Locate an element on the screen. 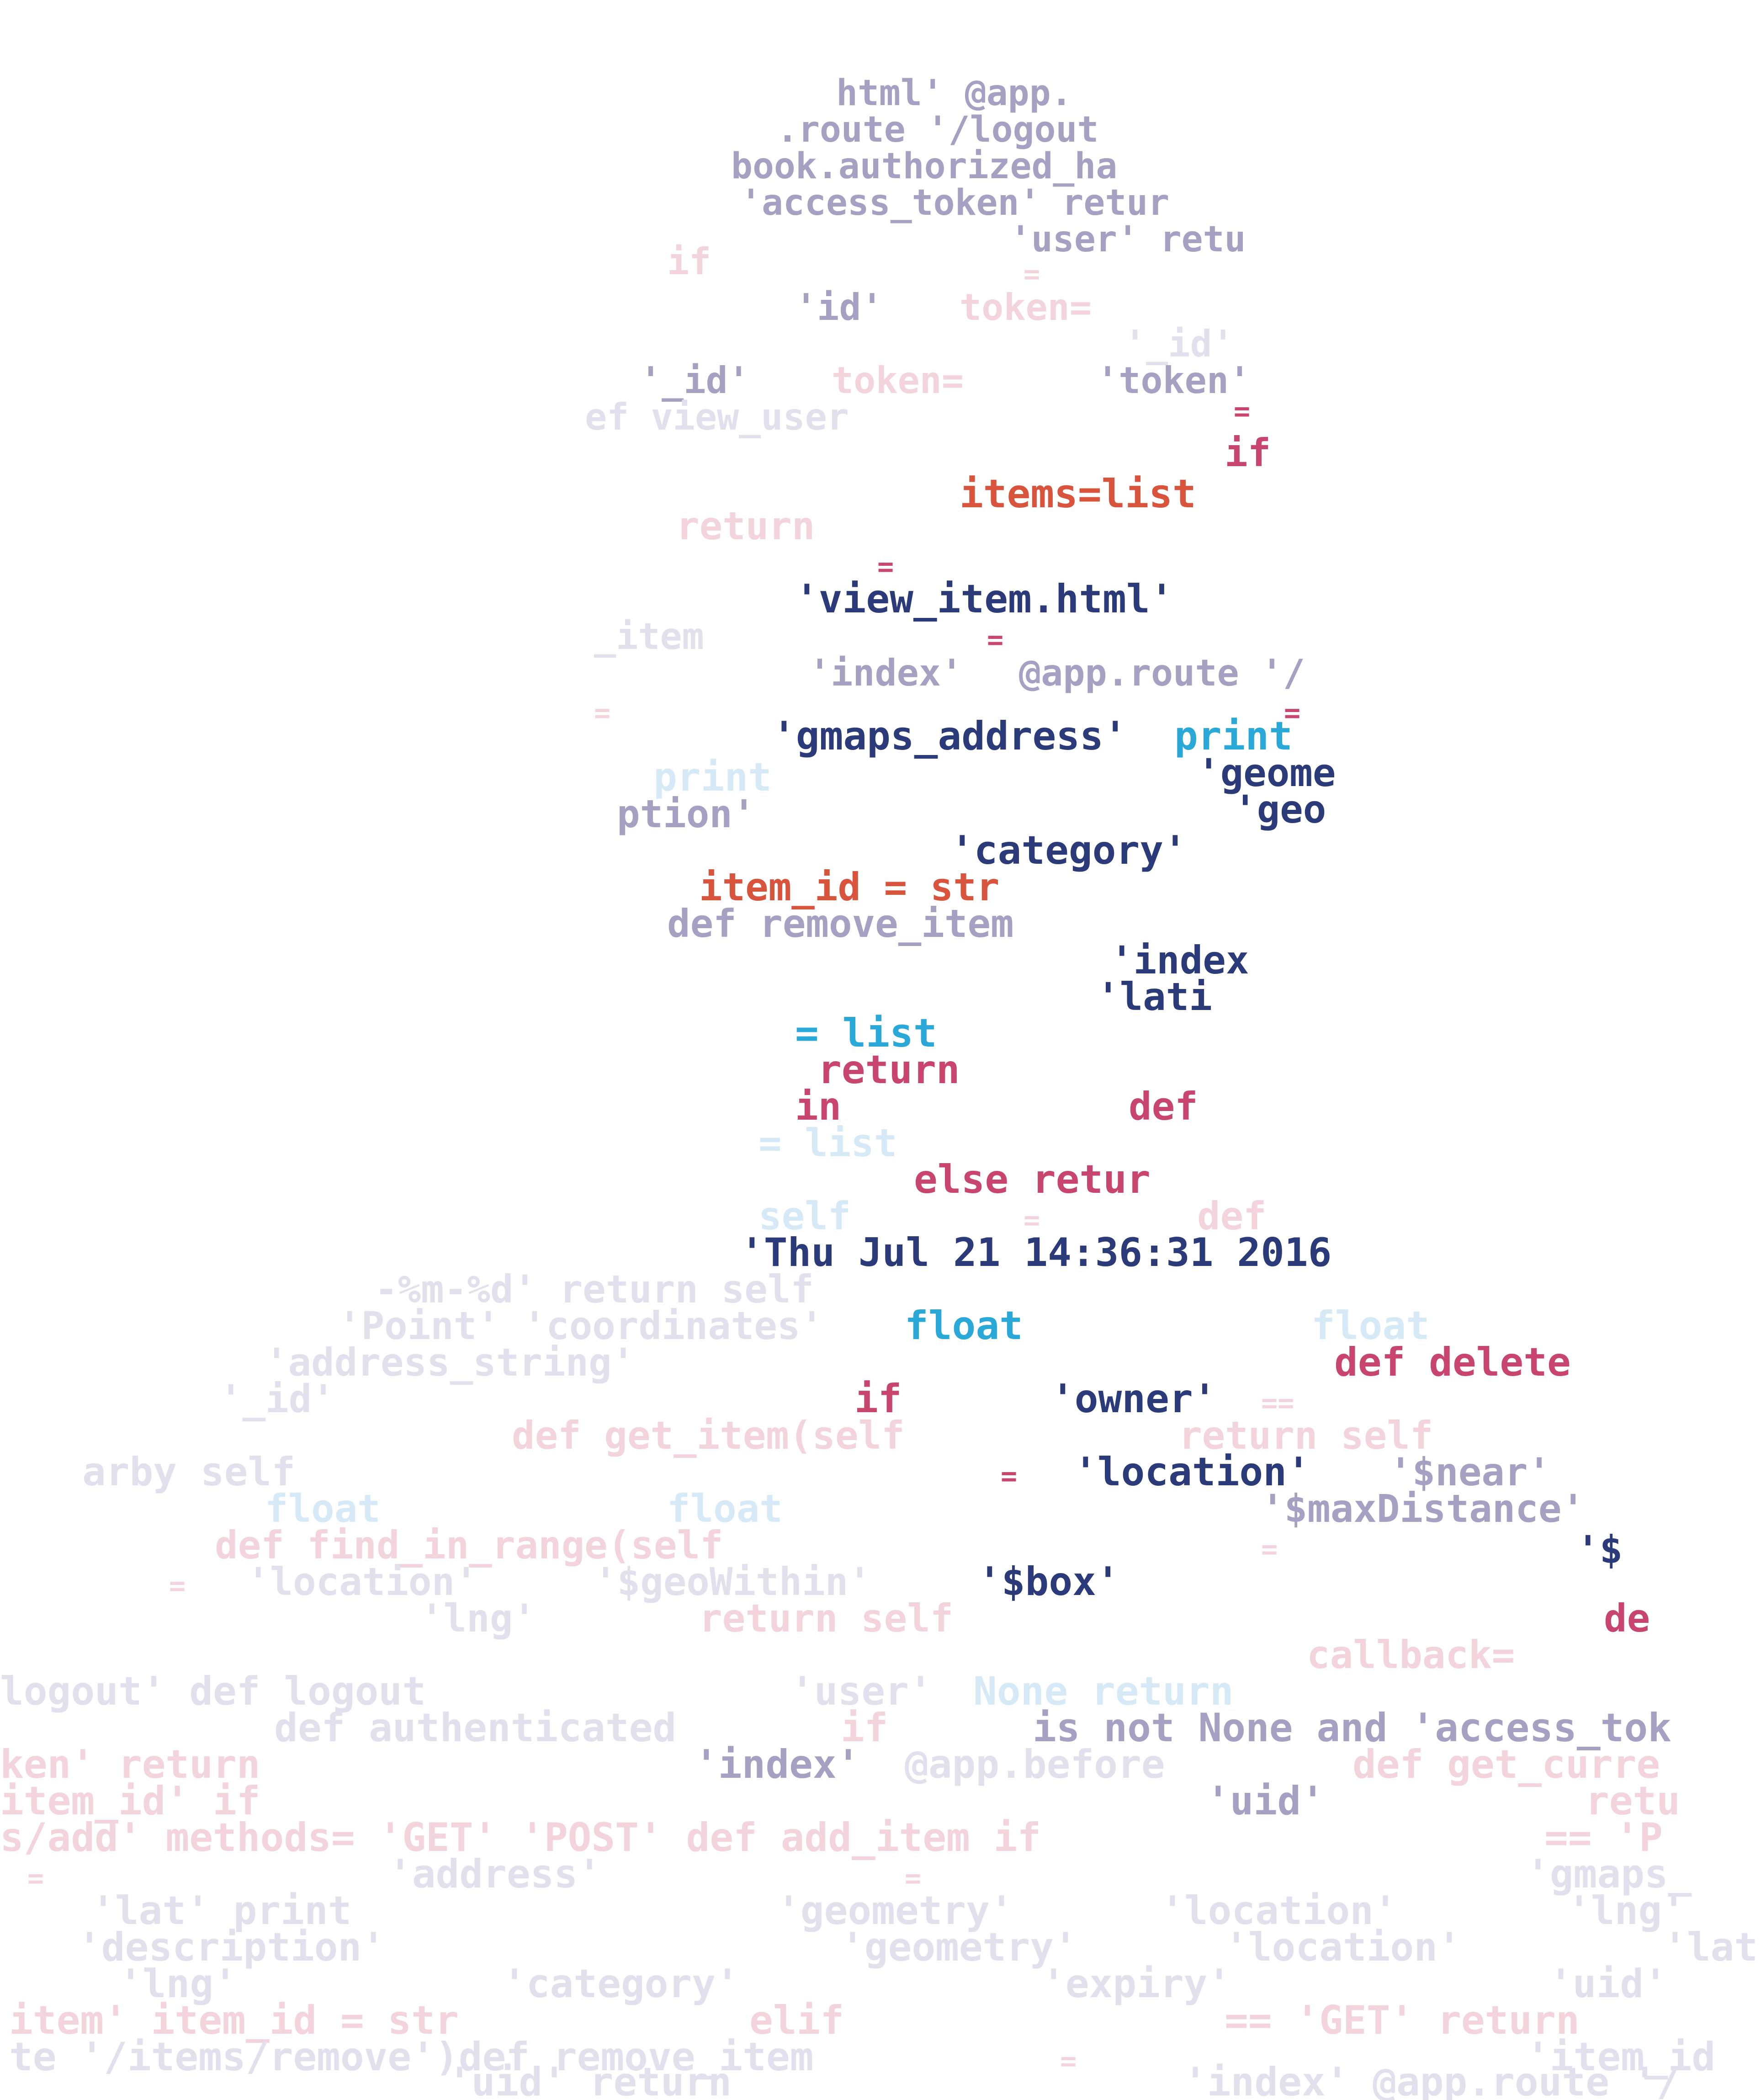 The width and height of the screenshot is (1761, 2100). code-snippet-word: item_id' if is located at coordinates (130, 1801).